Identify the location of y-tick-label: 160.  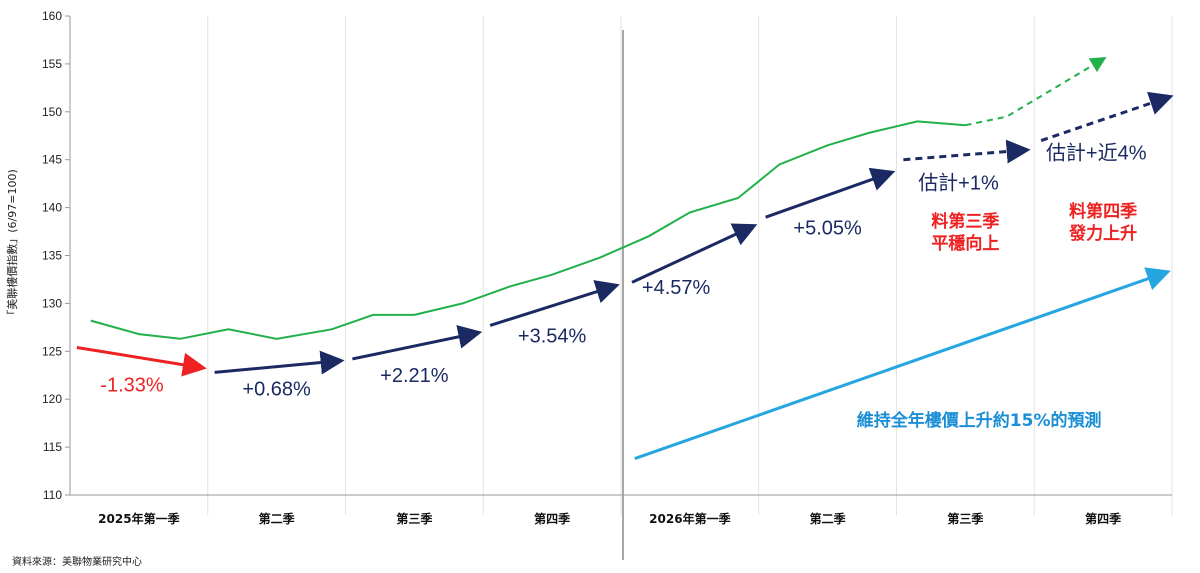
(52, 16).